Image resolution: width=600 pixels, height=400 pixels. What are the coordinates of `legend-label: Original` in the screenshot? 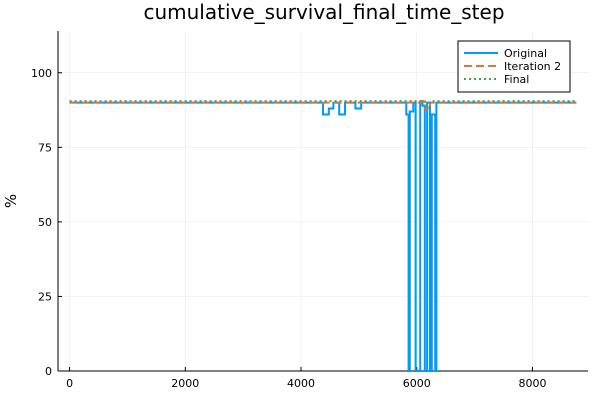 It's located at (525, 53).